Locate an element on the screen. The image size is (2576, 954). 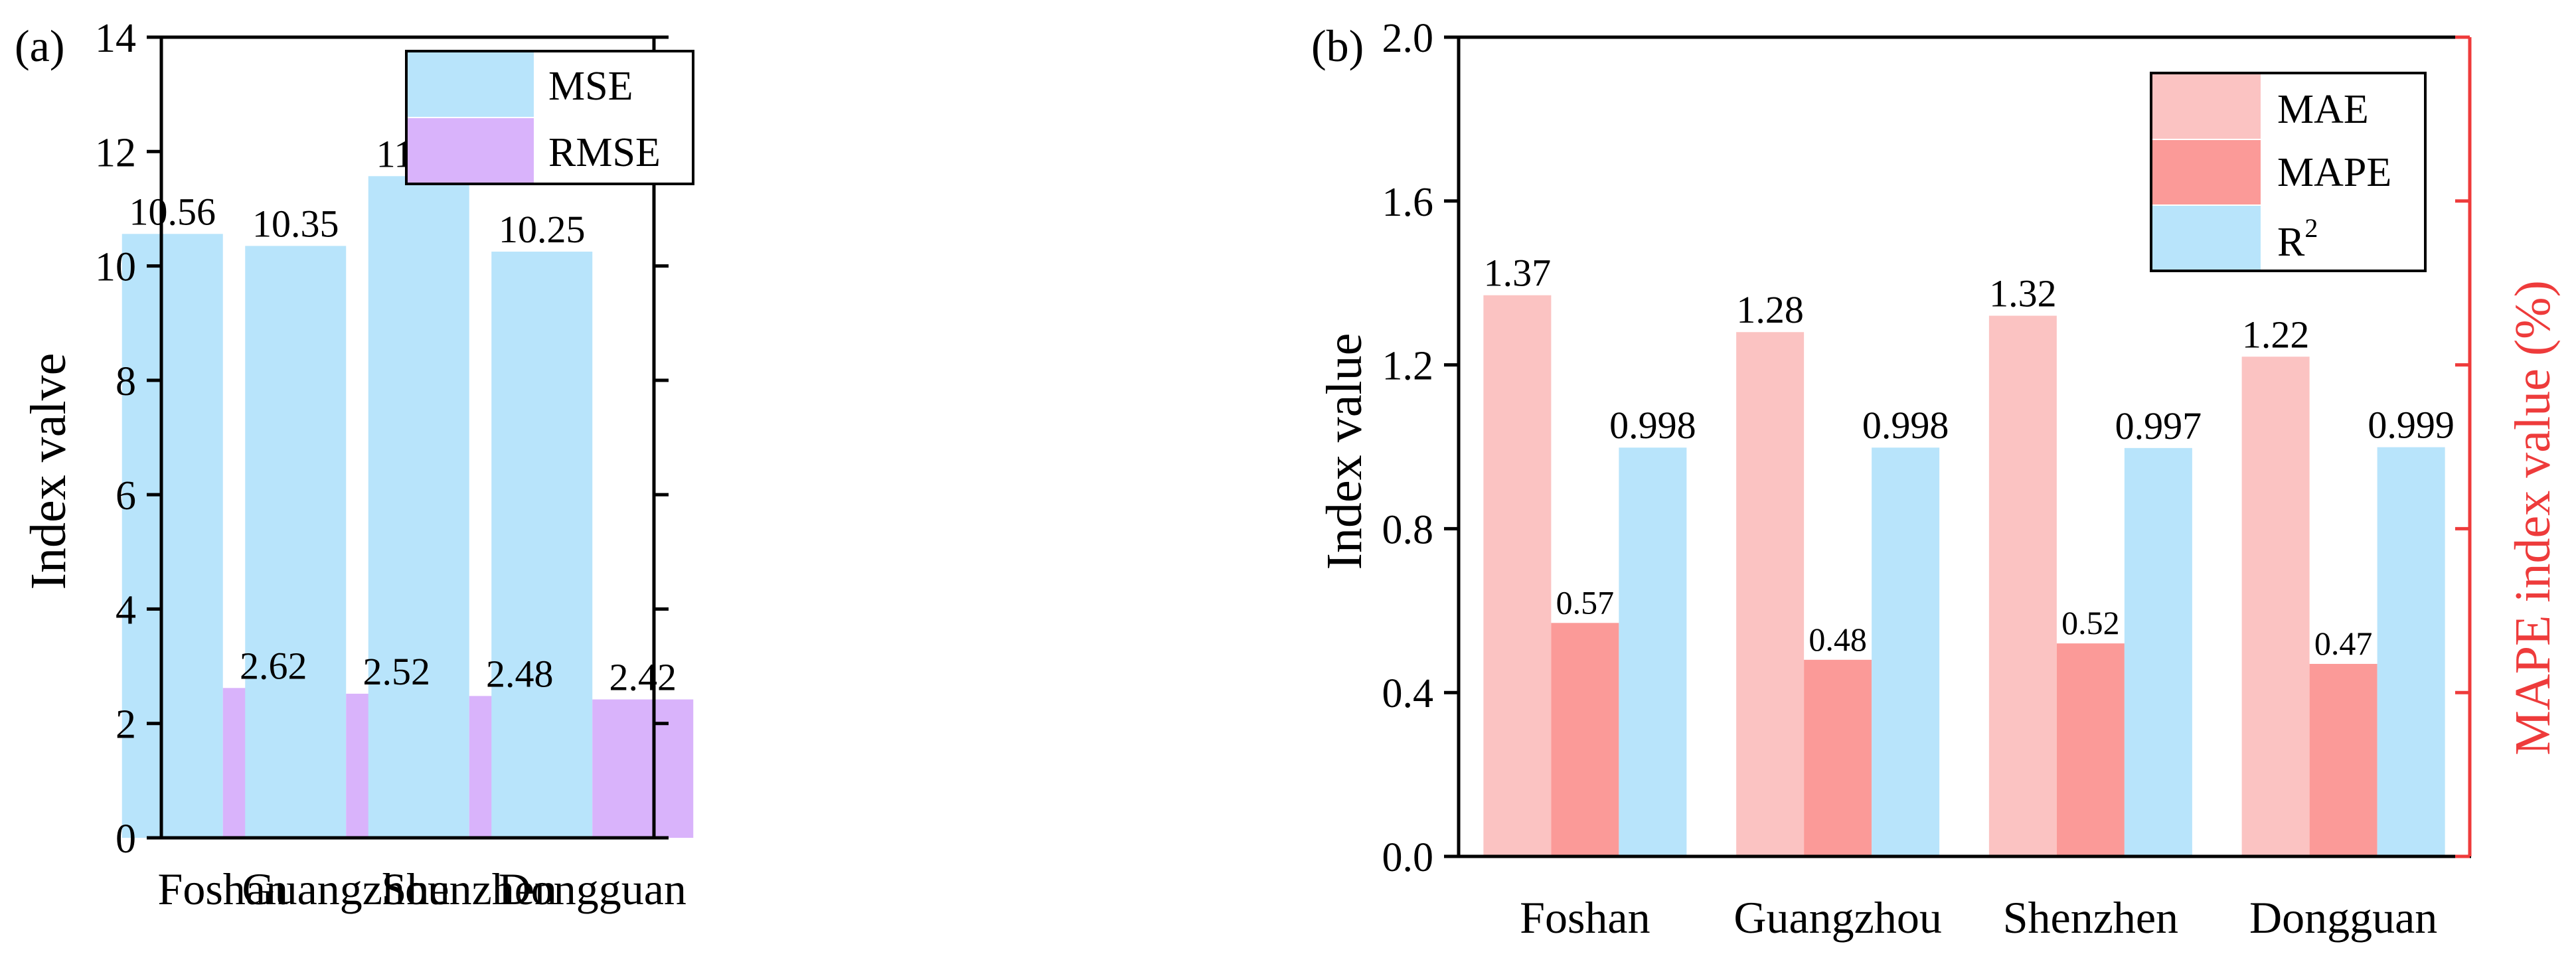
legend-label-r2: R2 is located at coordinates (2297, 239).